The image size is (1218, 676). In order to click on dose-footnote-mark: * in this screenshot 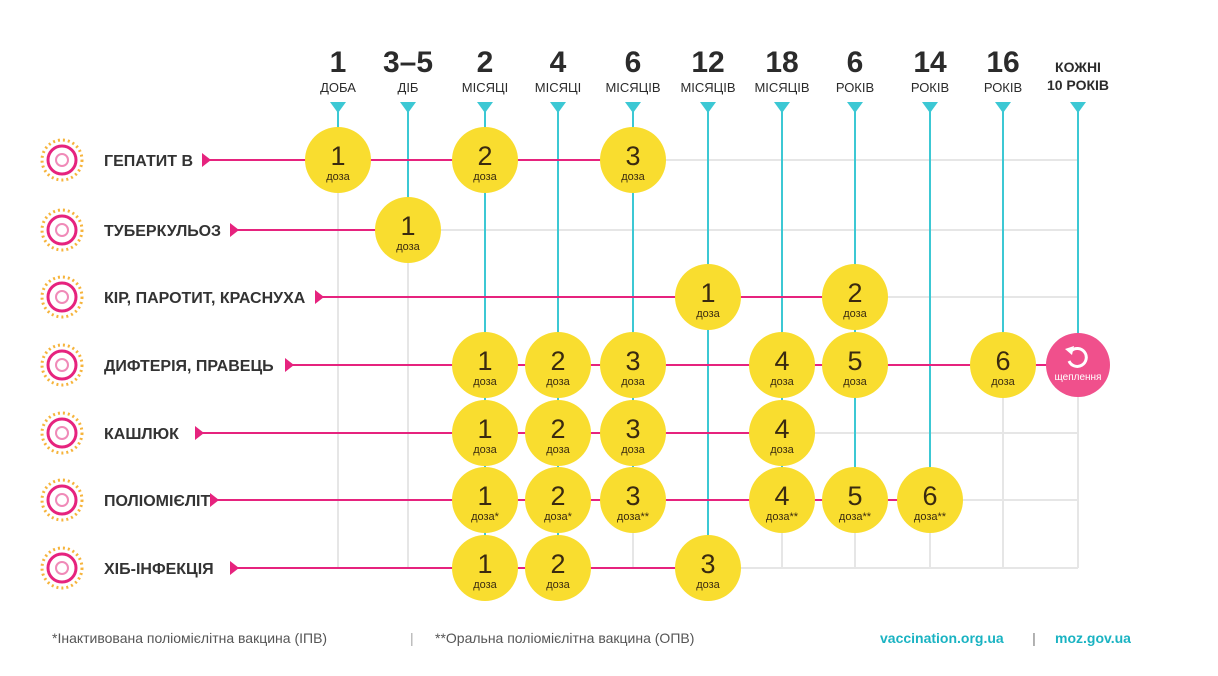, I will do `click(570, 517)`.